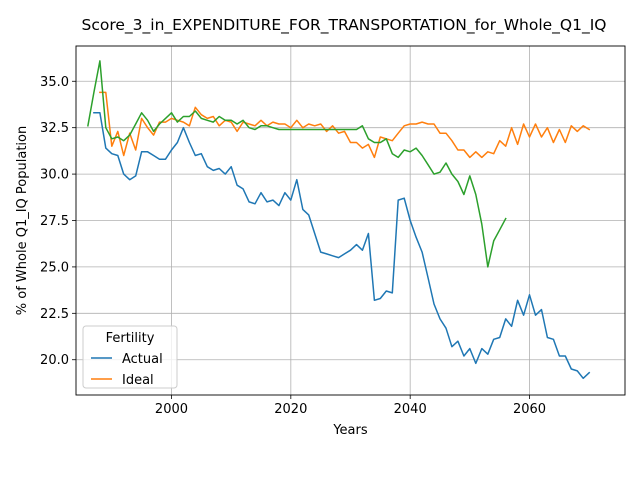  What do you see at coordinates (54, 221) in the screenshot?
I see `y-tick-label: 27.5` at bounding box center [54, 221].